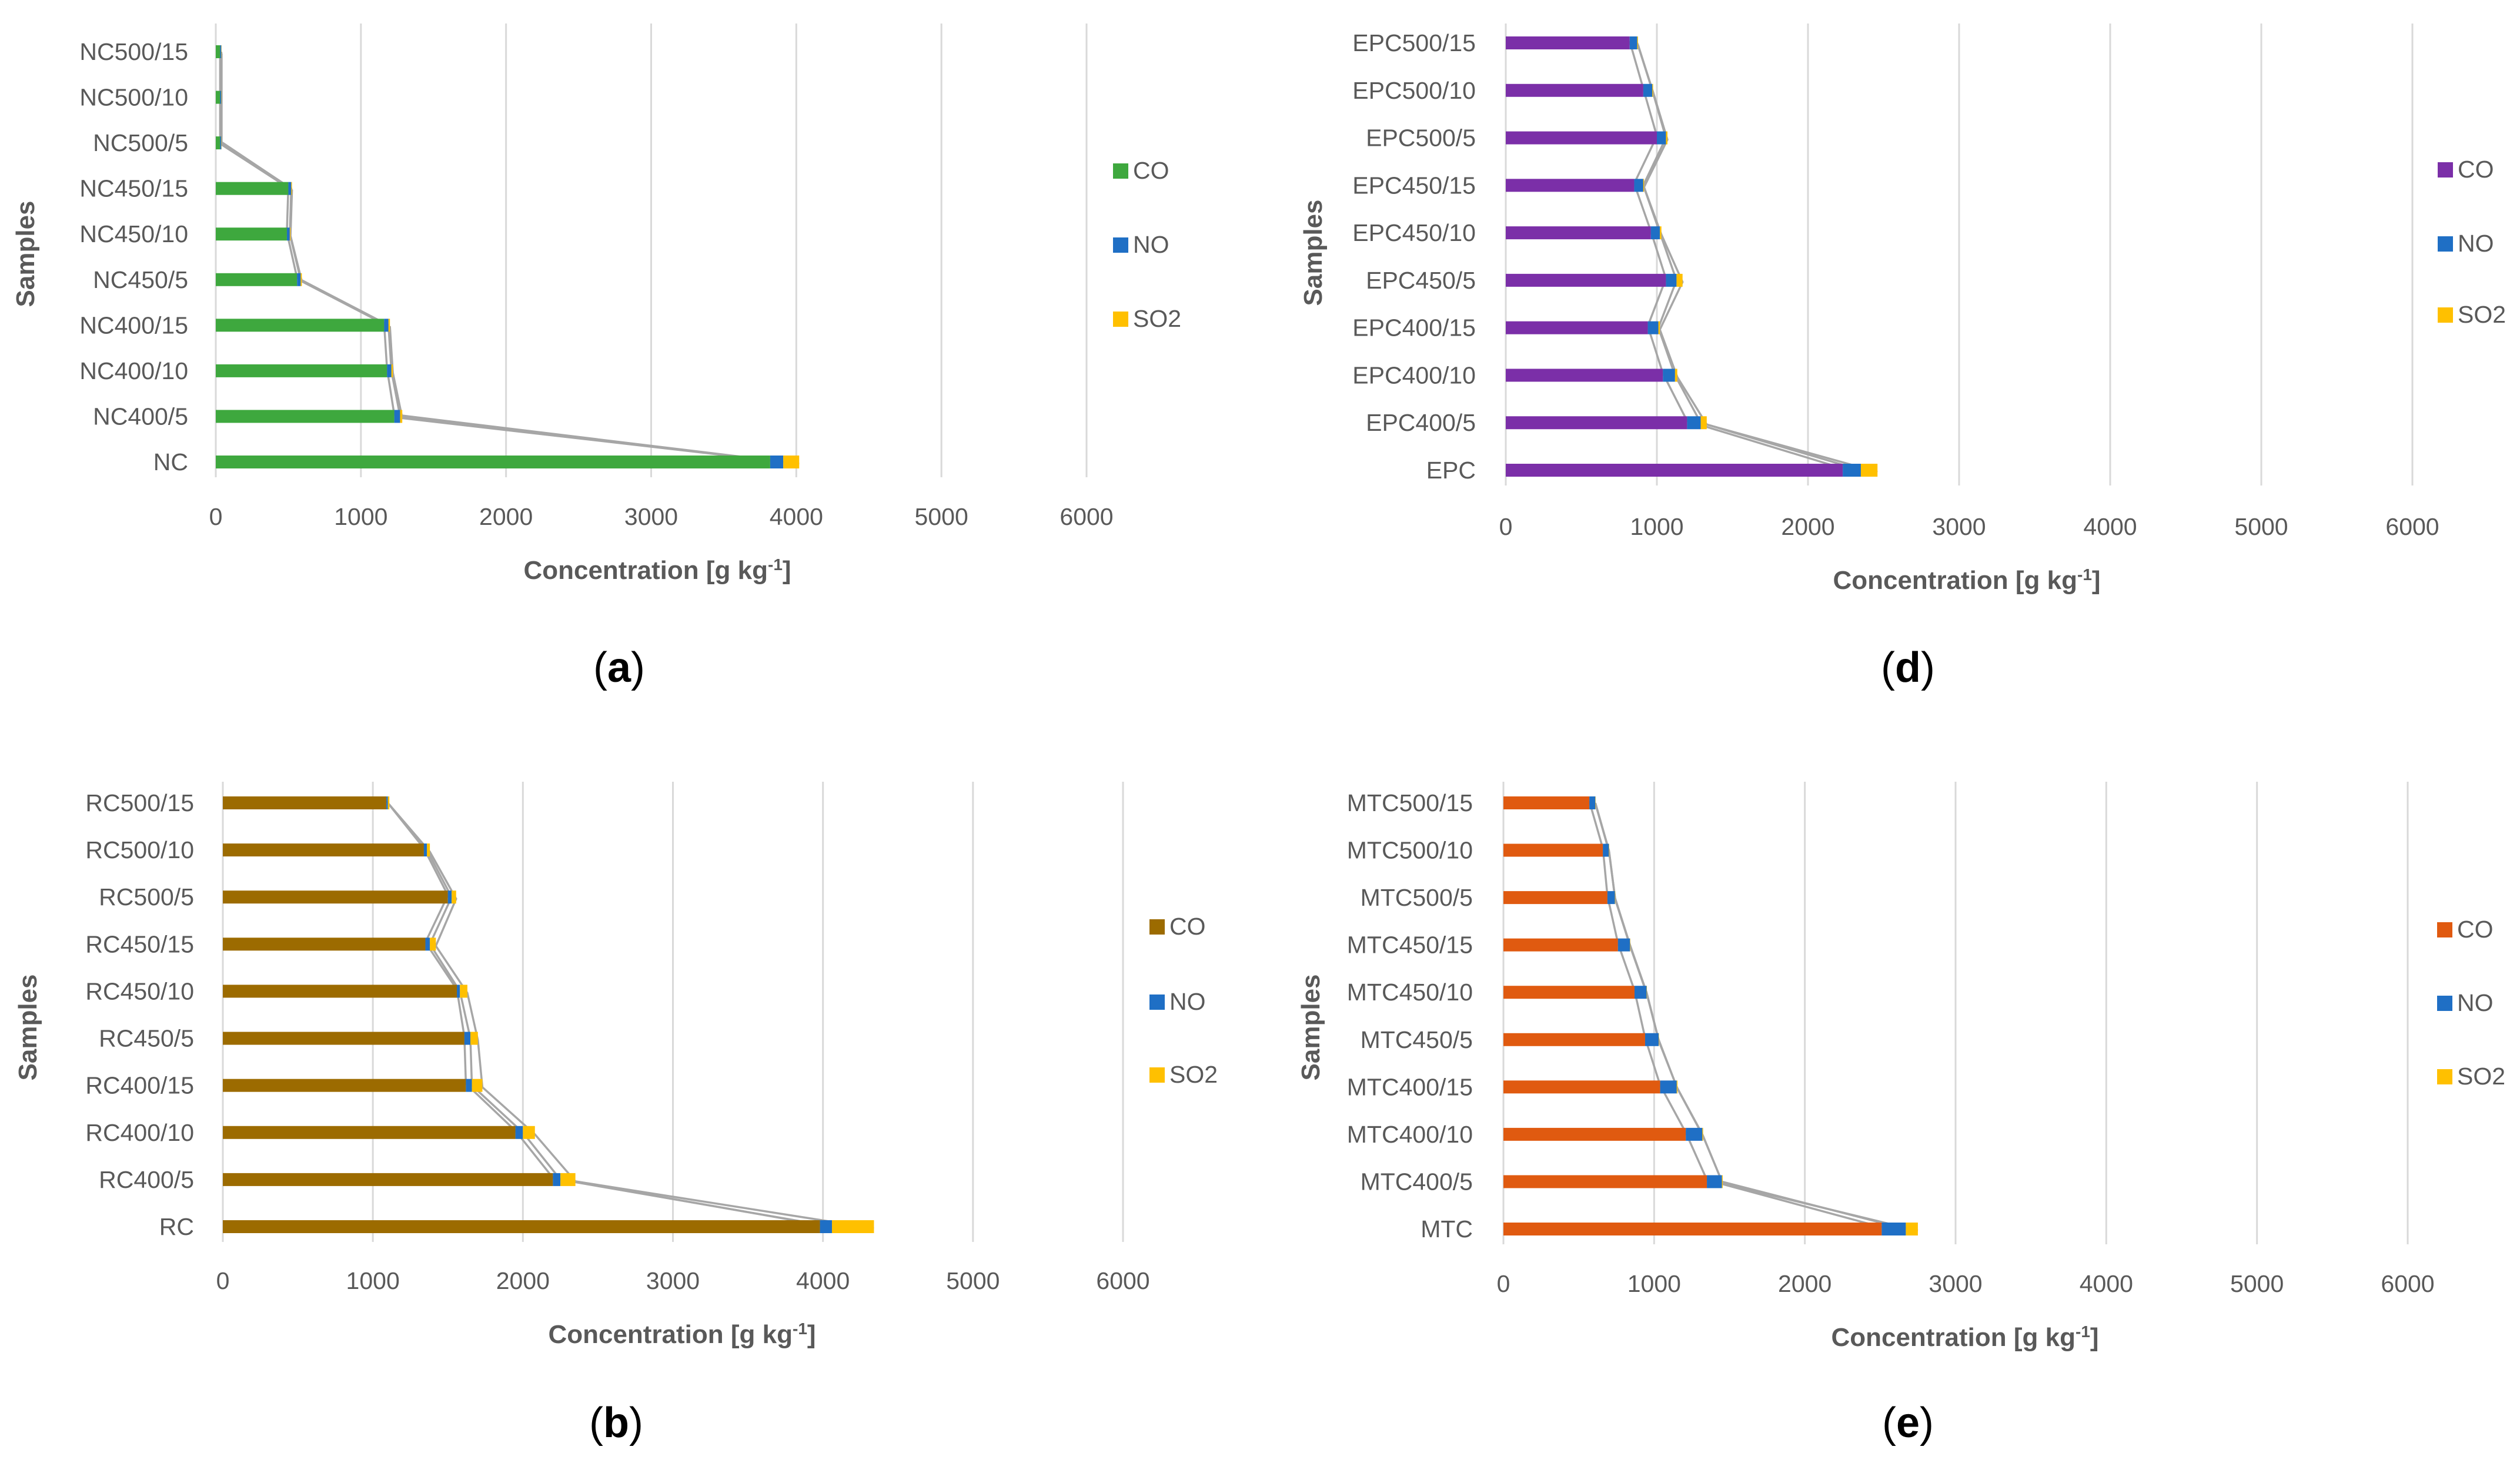 This screenshot has width=2520, height=1470. I want to click on x-axis-title: Concentration [g kg-1], so click(1966, 580).